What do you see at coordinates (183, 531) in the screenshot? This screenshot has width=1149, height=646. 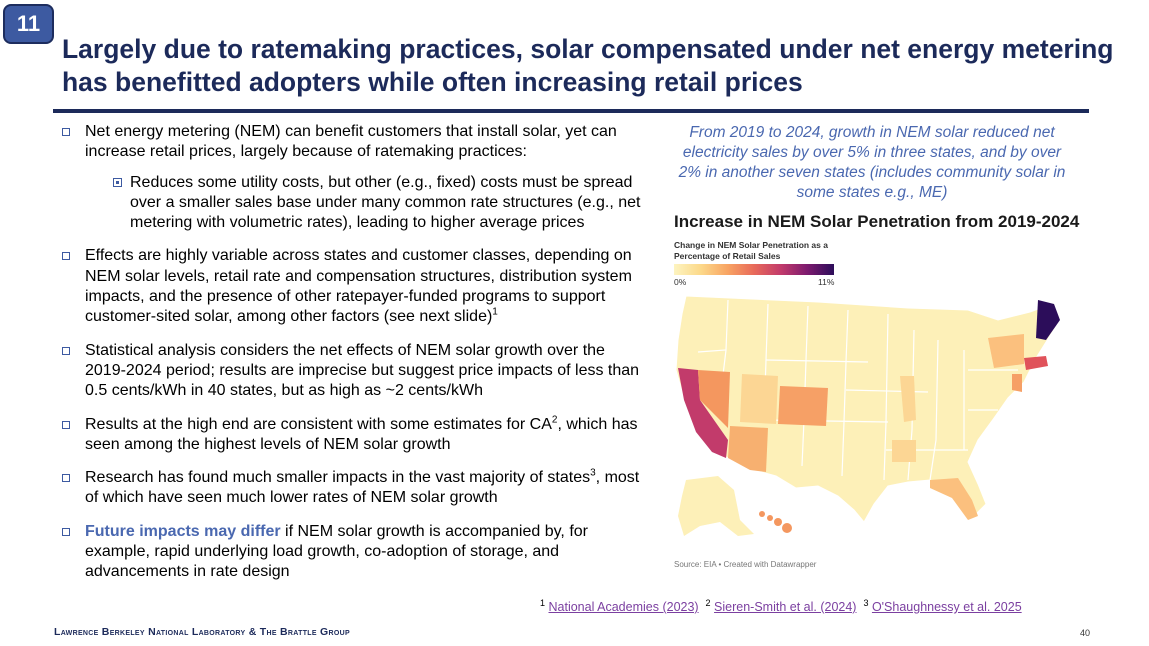 I see `highlight-text: Future impacts may differ` at bounding box center [183, 531].